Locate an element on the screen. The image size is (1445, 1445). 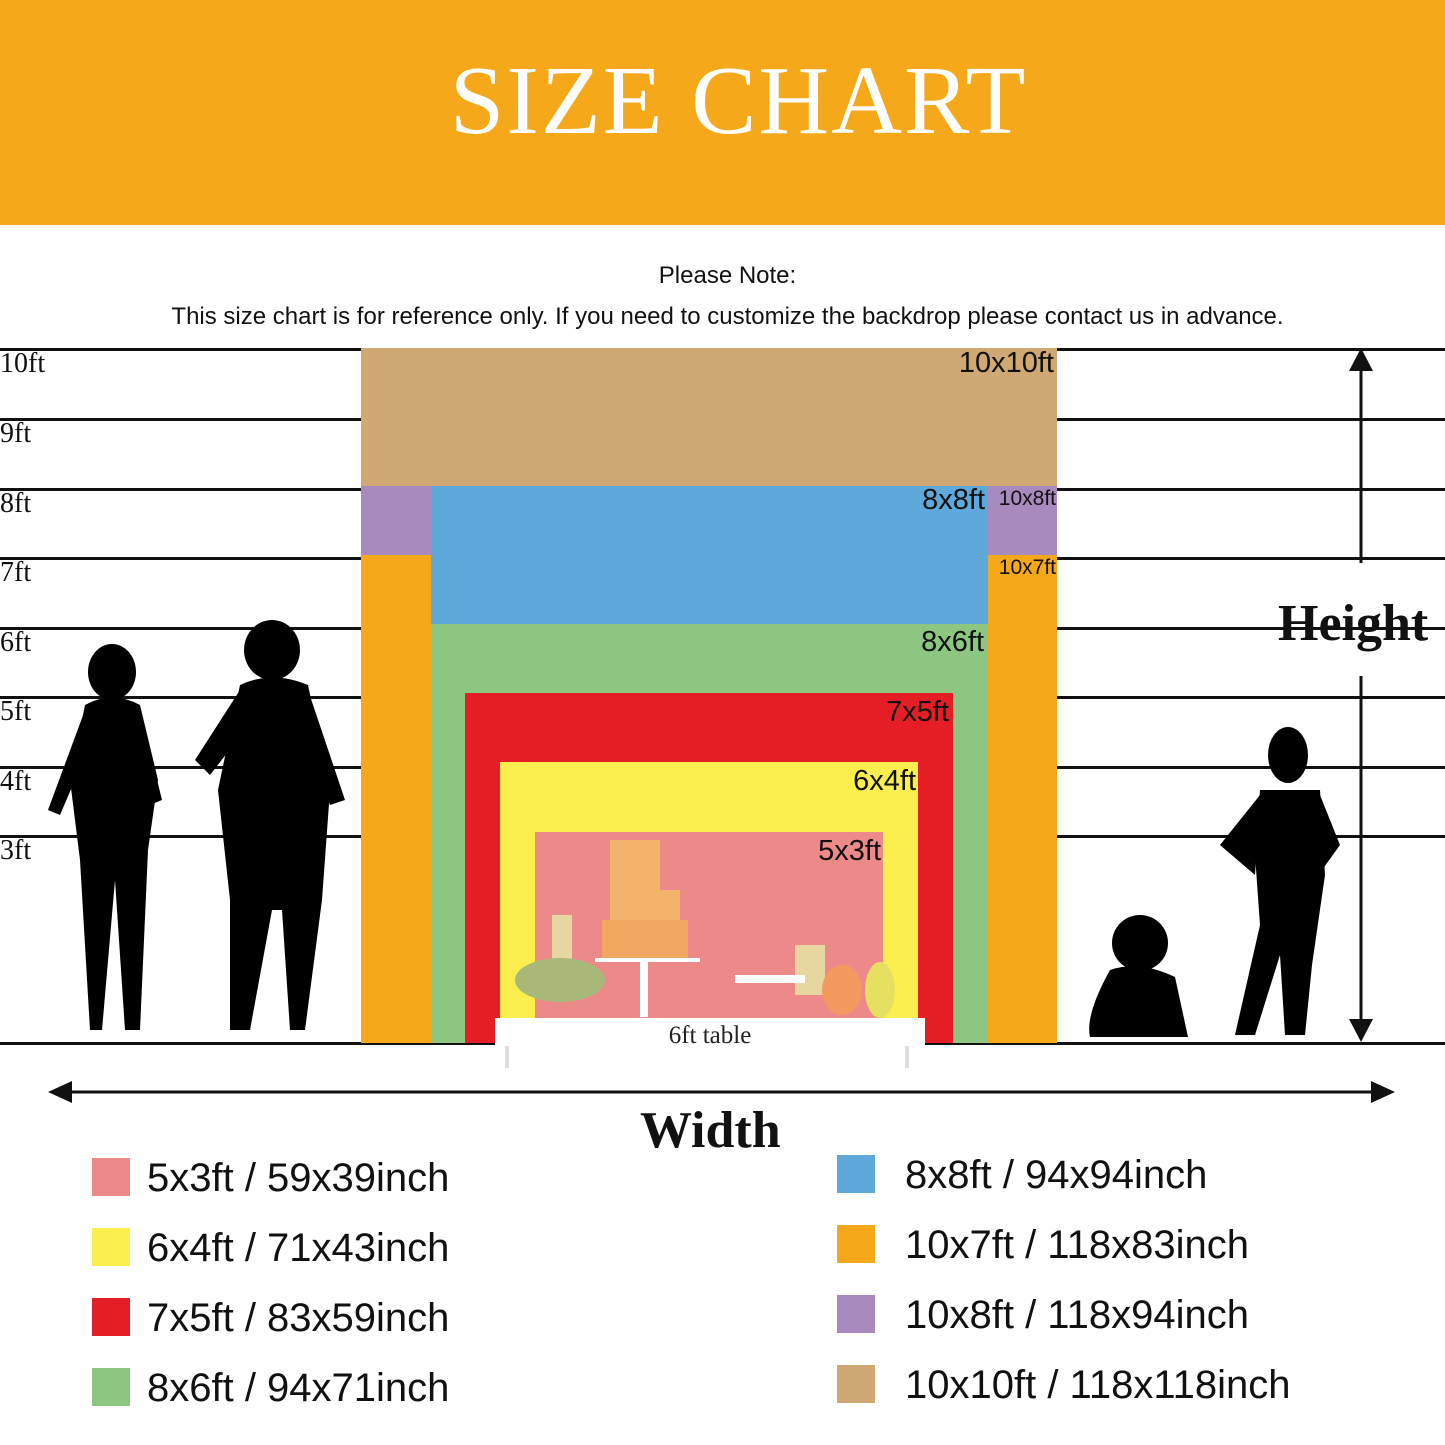
height-axis-label: Height is located at coordinates (1353, 623).